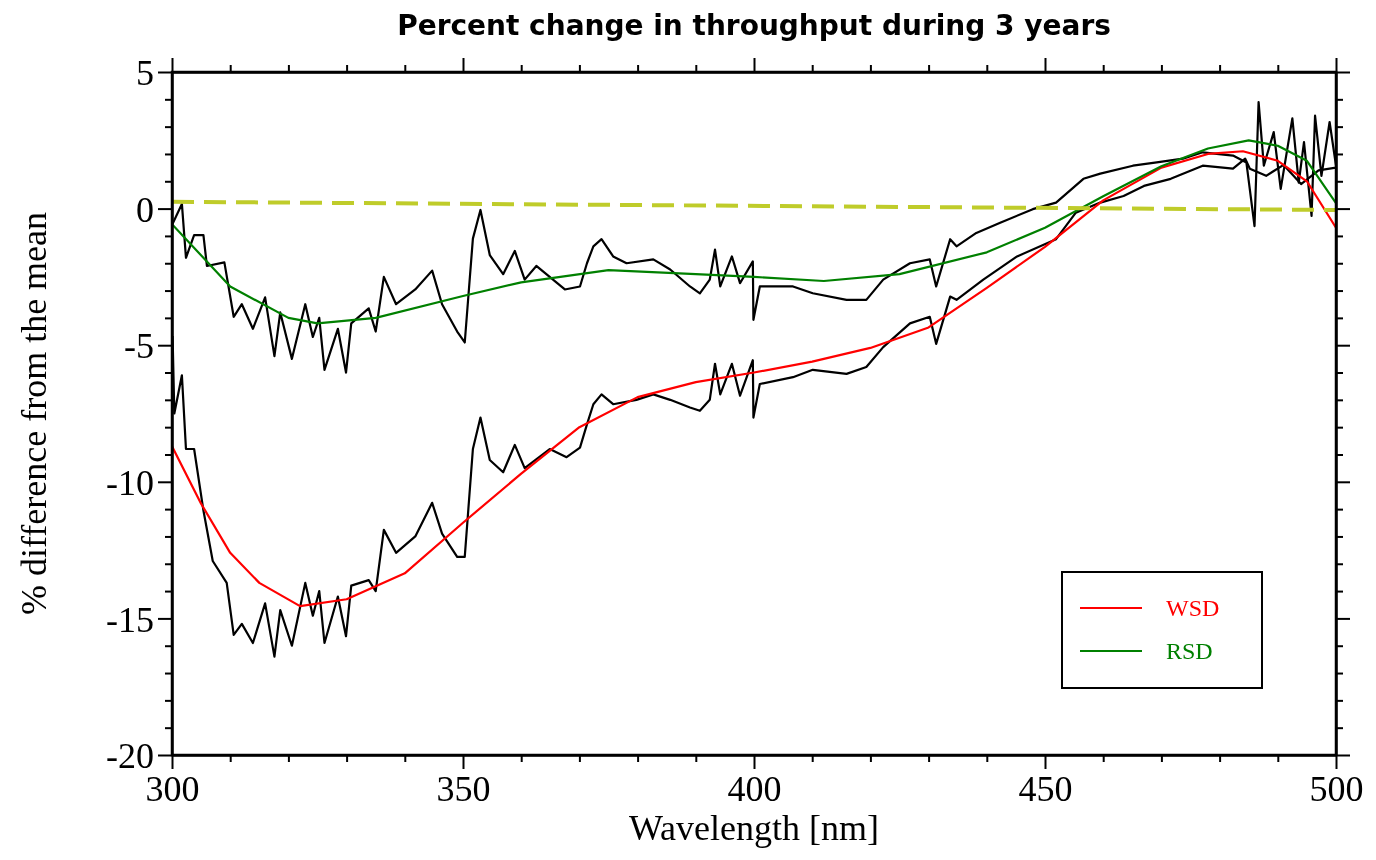  I want to click on y-axis-title: % difference from the mean, so click(34, 413).